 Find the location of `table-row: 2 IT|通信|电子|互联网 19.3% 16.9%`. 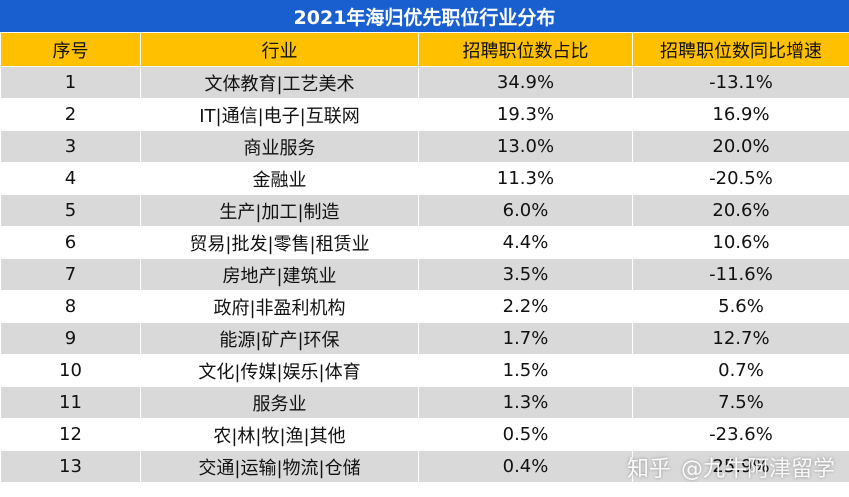

table-row: 2 IT|通信|电子|互联网 19.3% 16.9% is located at coordinates (424, 114).